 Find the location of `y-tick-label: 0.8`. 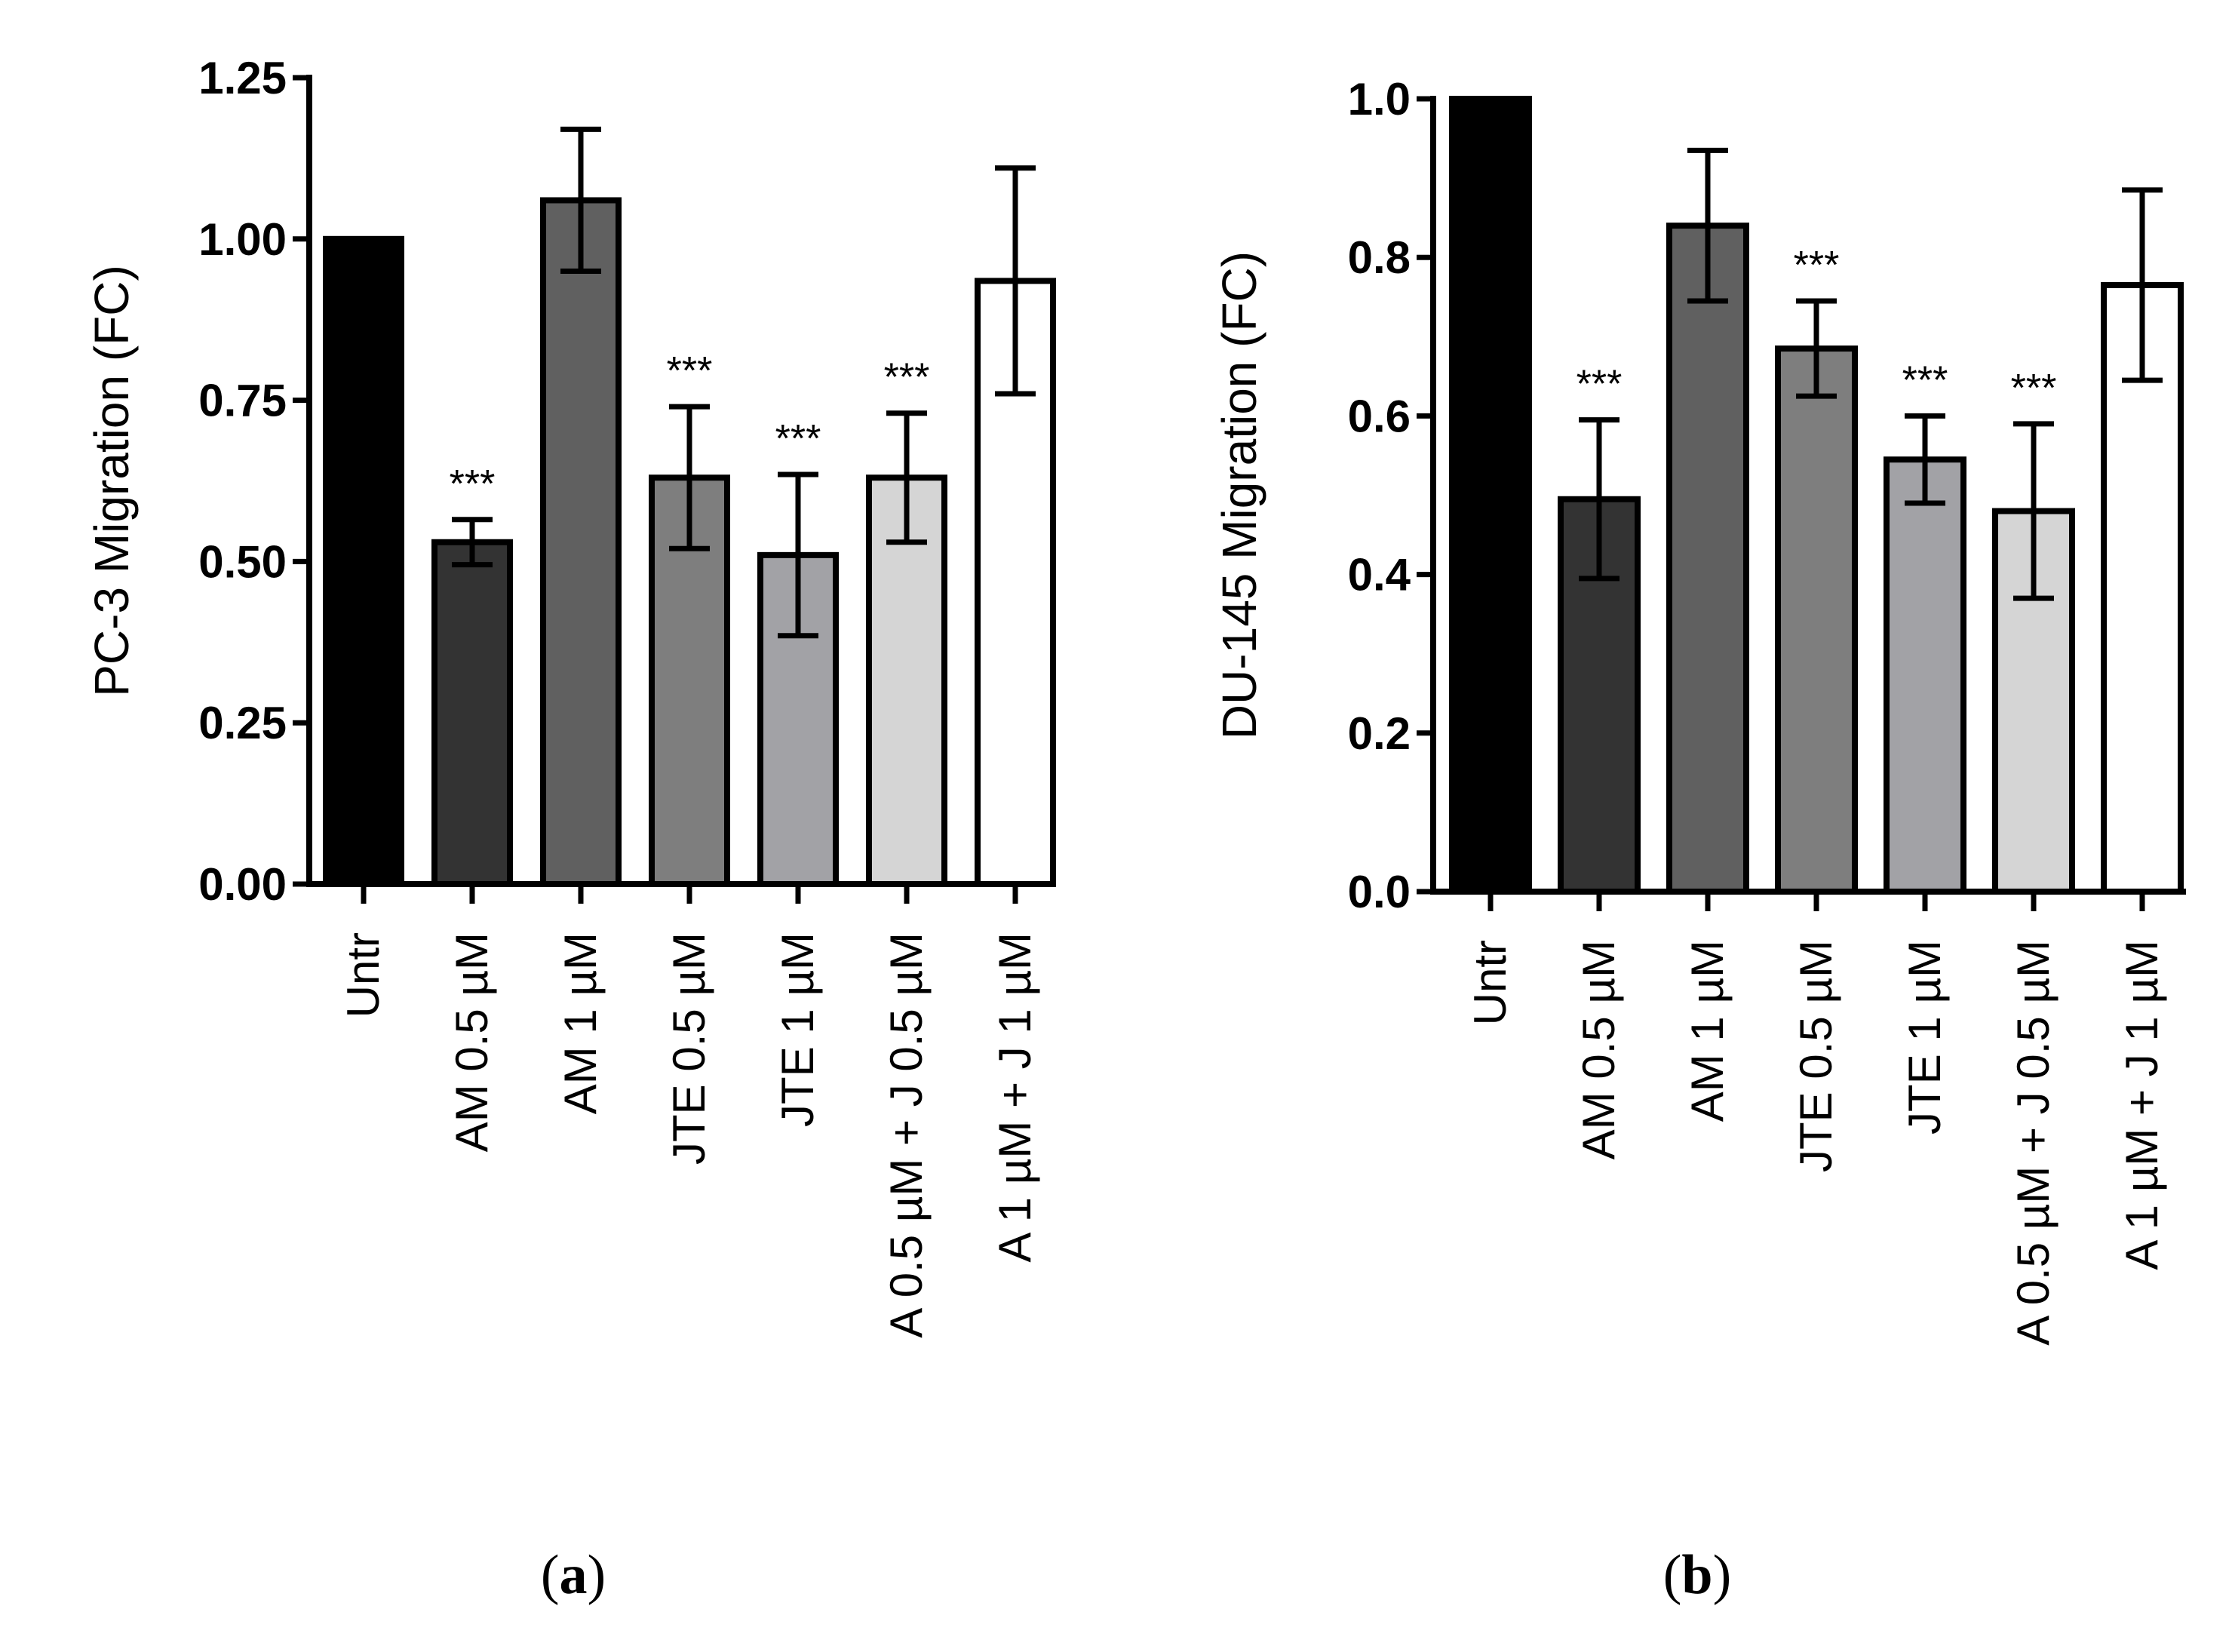

y-tick-label: 0.8 is located at coordinates (1379, 257).